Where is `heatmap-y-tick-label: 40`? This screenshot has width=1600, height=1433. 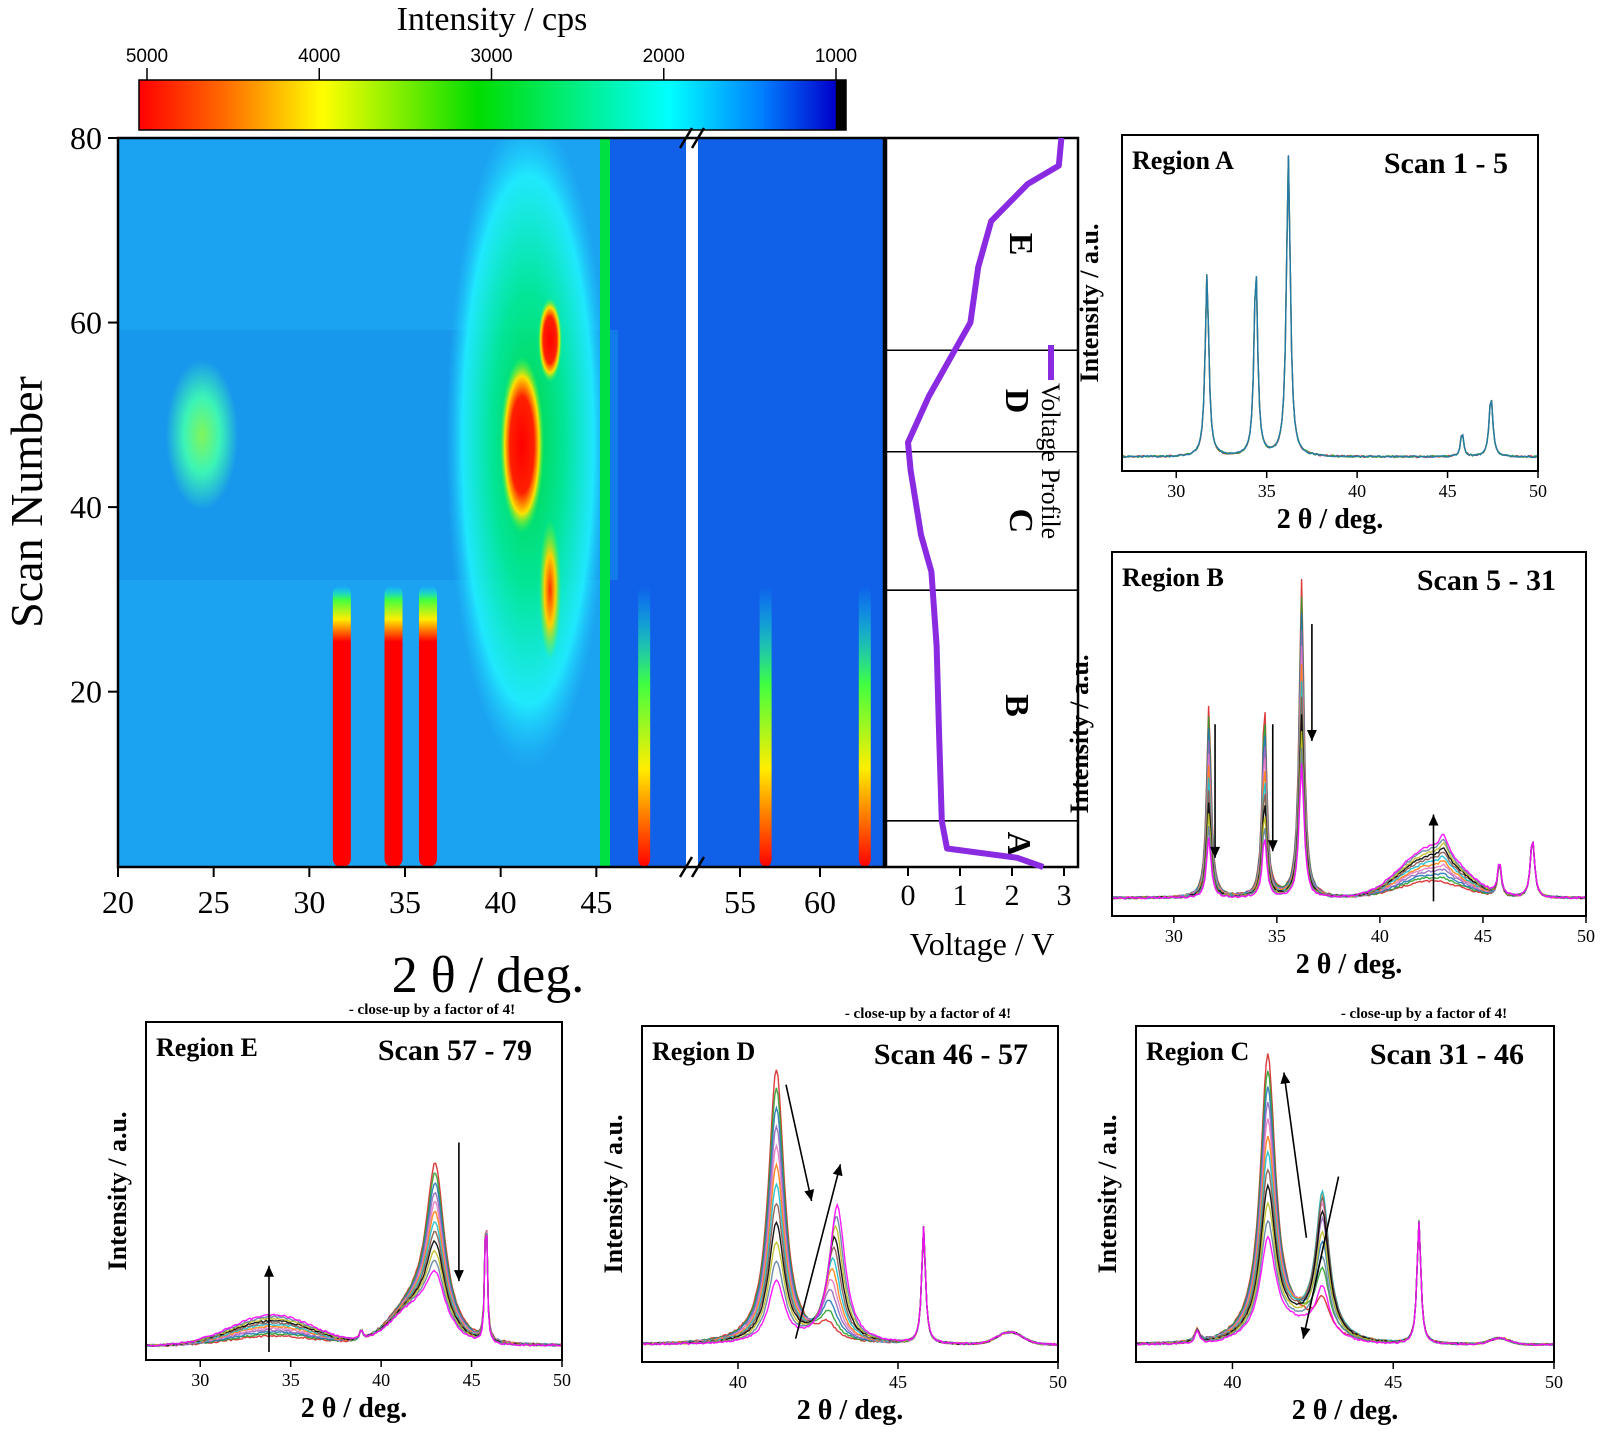
heatmap-y-tick-label: 40 is located at coordinates (86, 507).